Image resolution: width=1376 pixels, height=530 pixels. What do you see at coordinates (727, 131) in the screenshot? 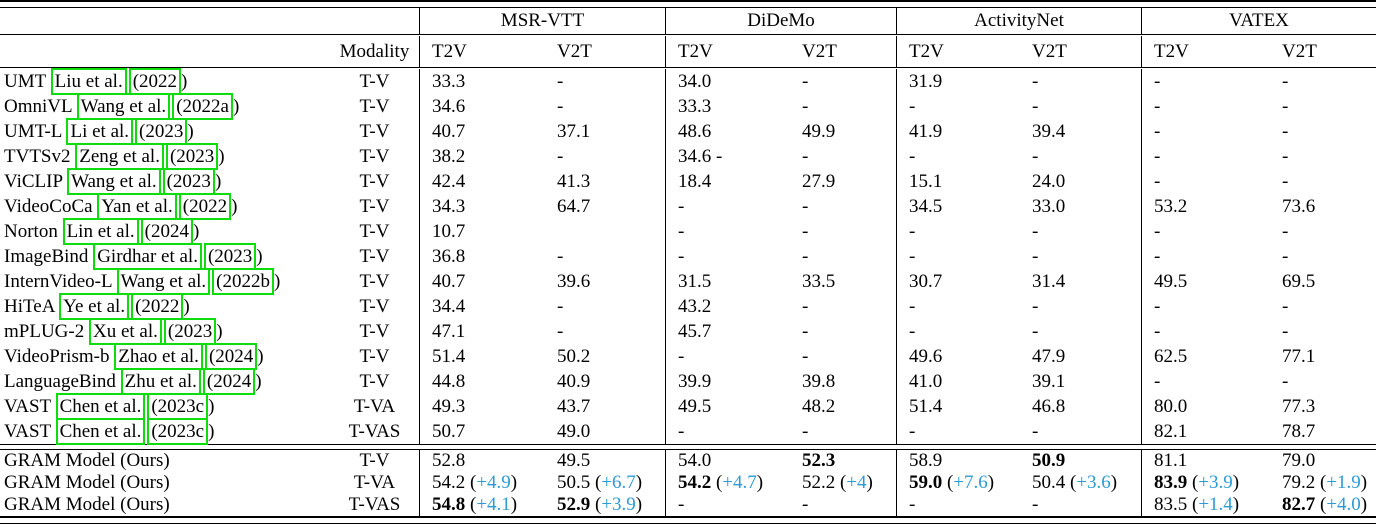
I see `score-cell: 48.6` at bounding box center [727, 131].